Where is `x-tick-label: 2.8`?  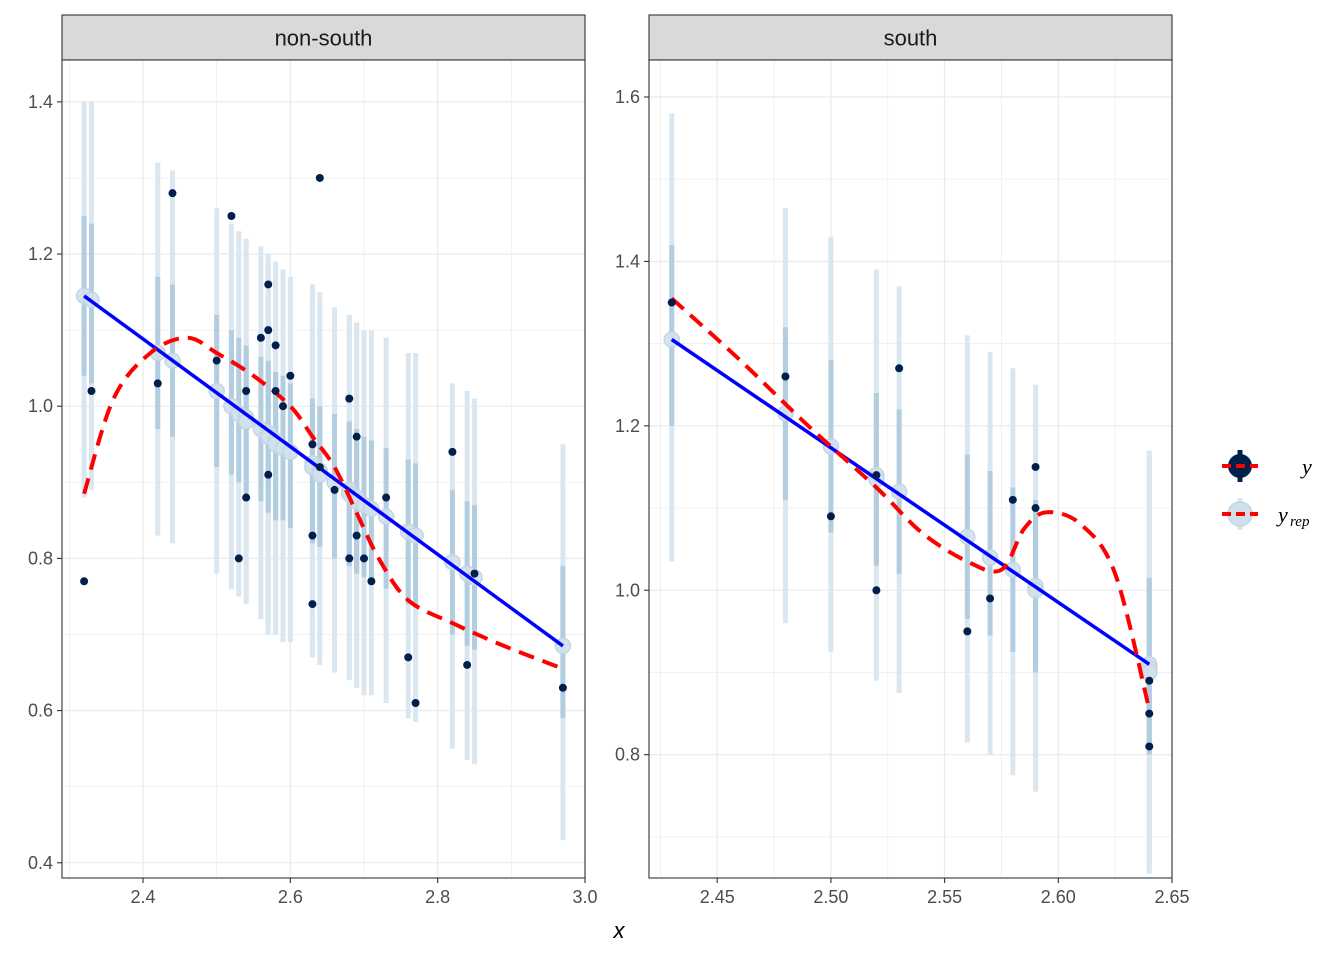
x-tick-label: 2.8 is located at coordinates (437, 897).